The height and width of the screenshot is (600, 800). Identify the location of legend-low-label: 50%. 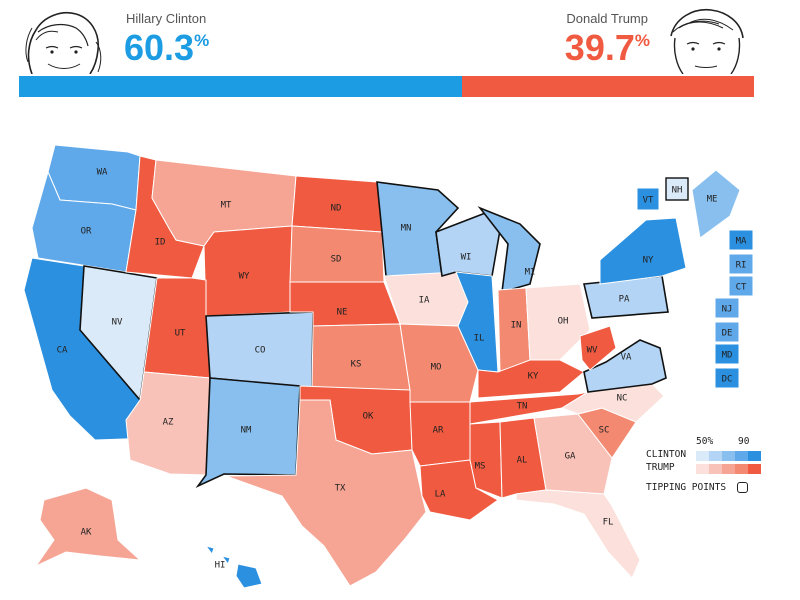
(705, 441).